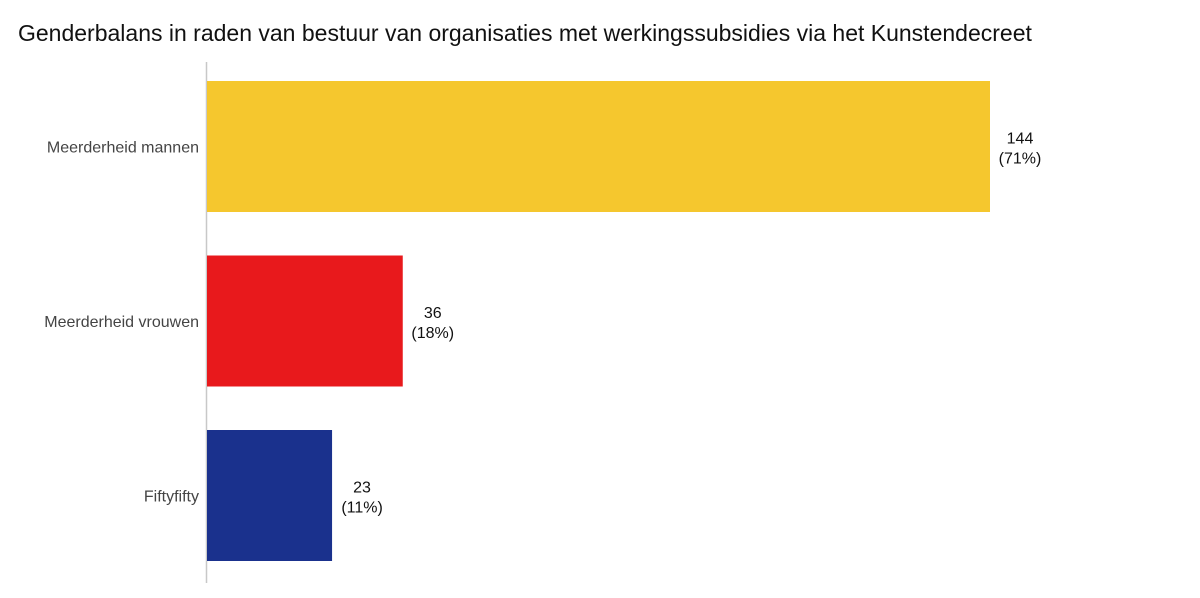 This screenshot has height=598, width=1200. What do you see at coordinates (362, 508) in the screenshot?
I see `percent-label-fiftyfifty: (11%)` at bounding box center [362, 508].